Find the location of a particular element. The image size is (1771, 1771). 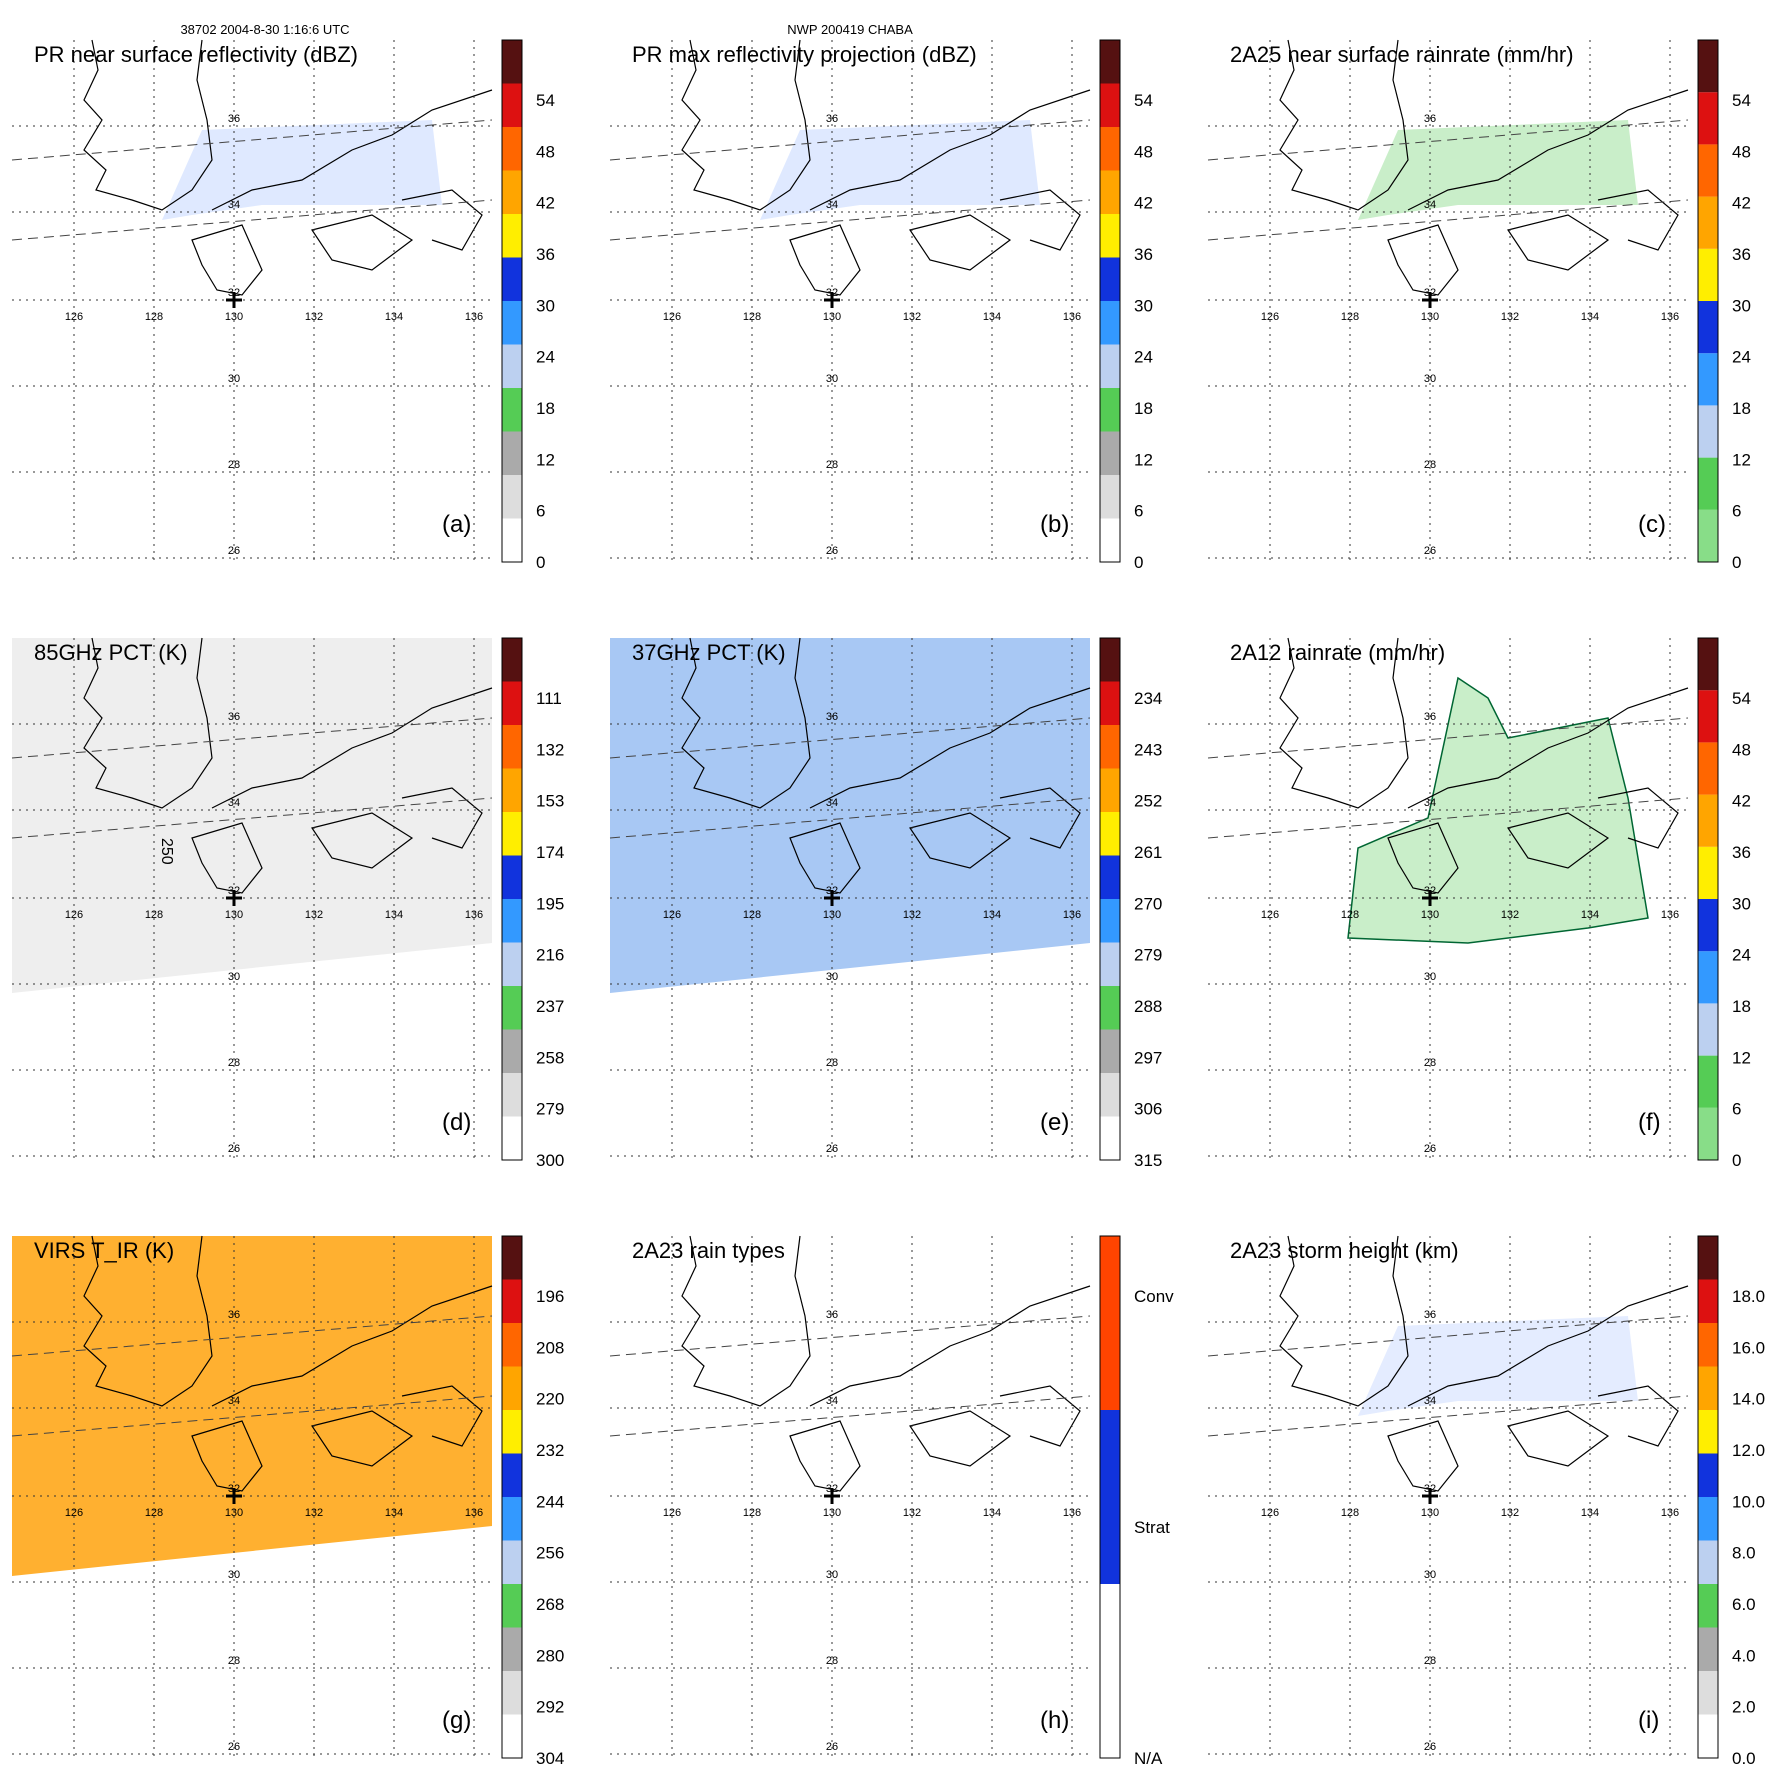

colorbar-tick-label: 270 is located at coordinates (1148, 903).